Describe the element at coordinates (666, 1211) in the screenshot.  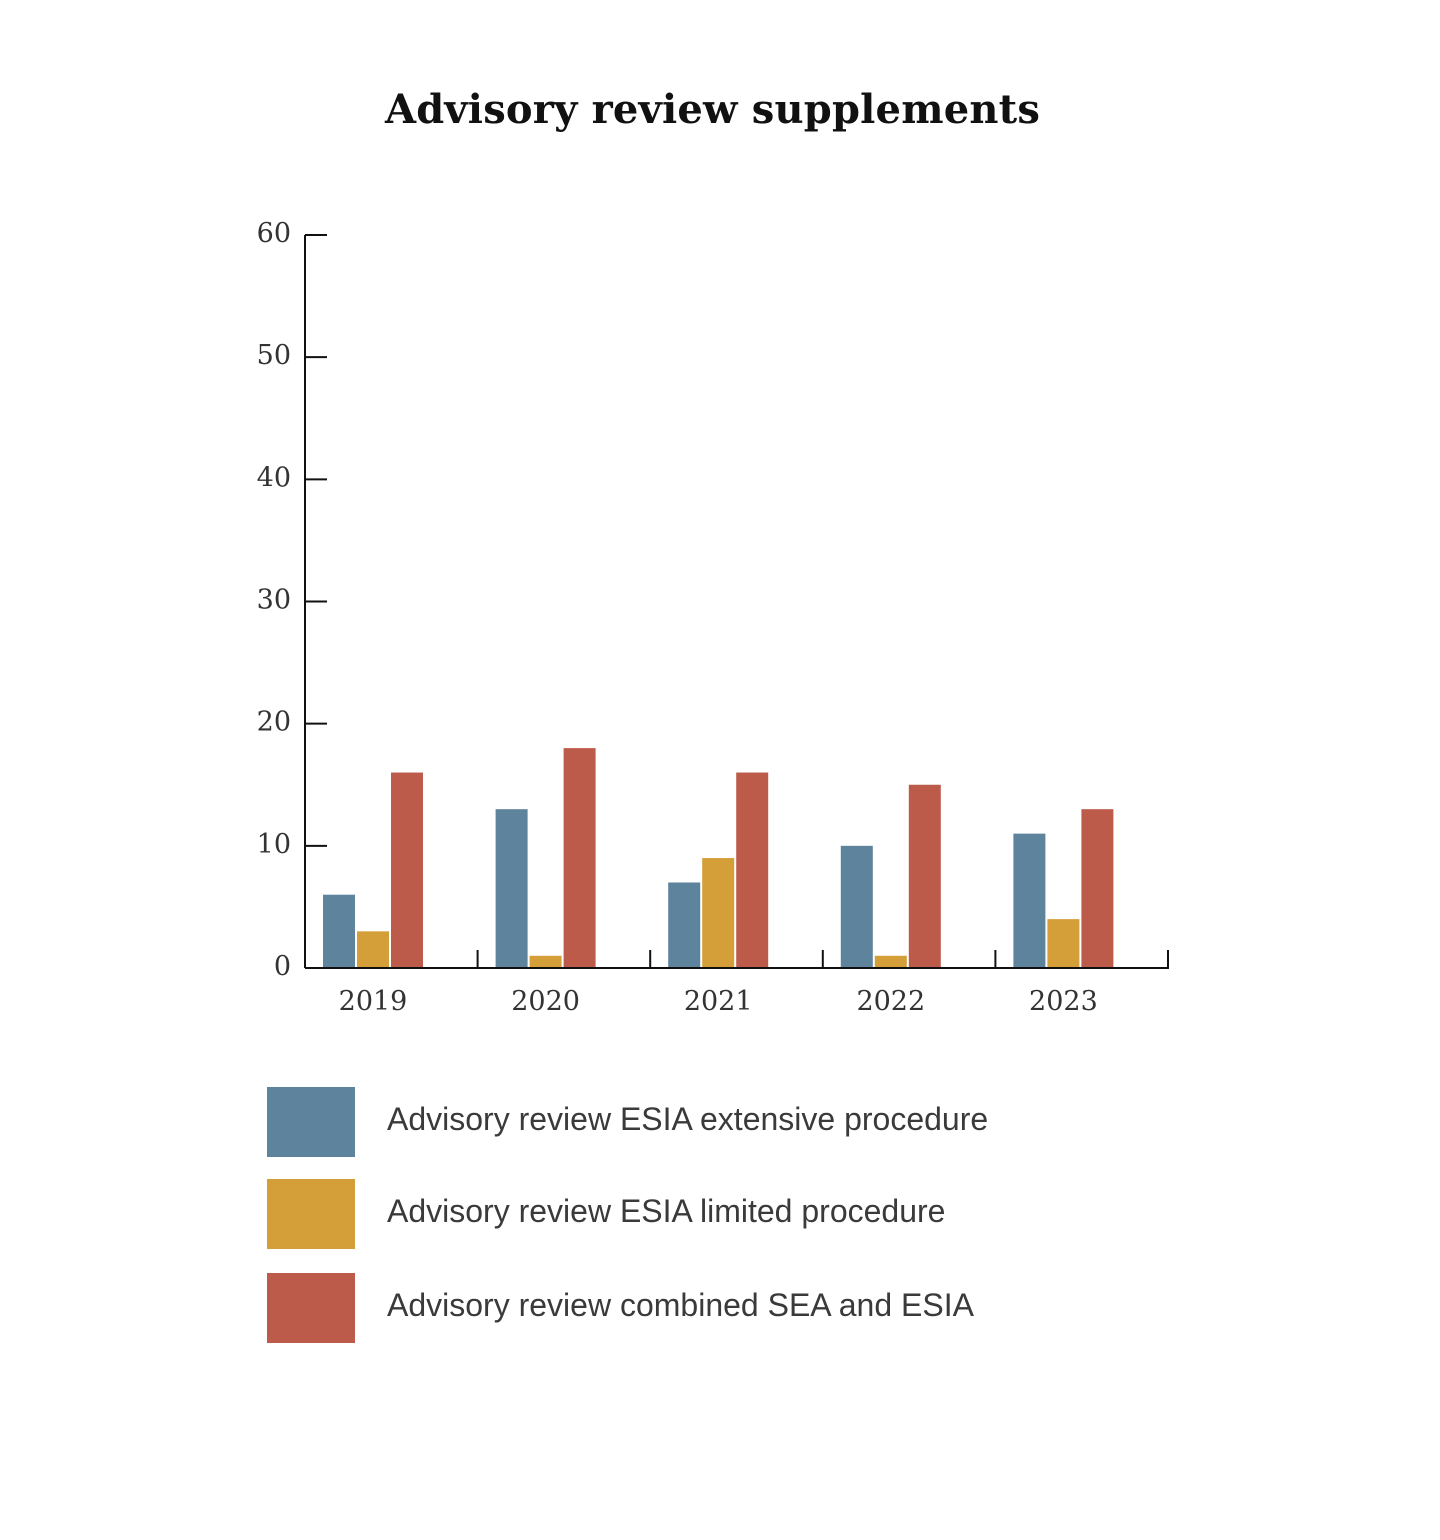
I see `legend-label-limited: Advisory review ESIA limited procedure` at that location.